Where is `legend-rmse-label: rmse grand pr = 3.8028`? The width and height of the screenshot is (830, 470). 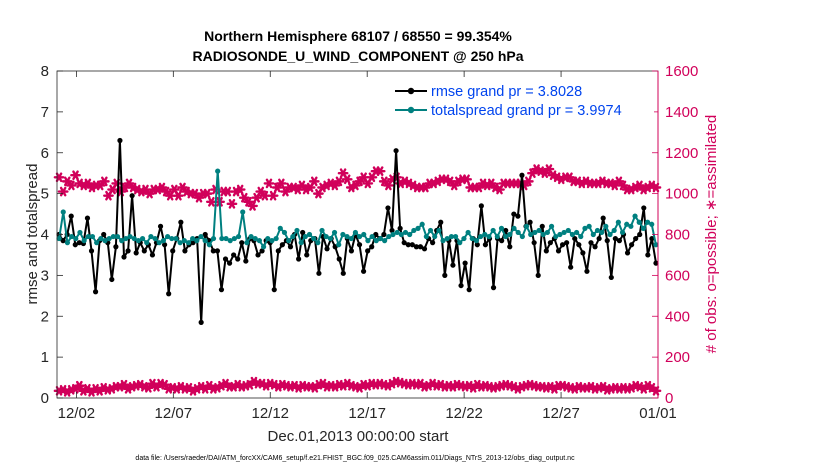 legend-rmse-label: rmse grand pr = 3.8028 is located at coordinates (506, 92).